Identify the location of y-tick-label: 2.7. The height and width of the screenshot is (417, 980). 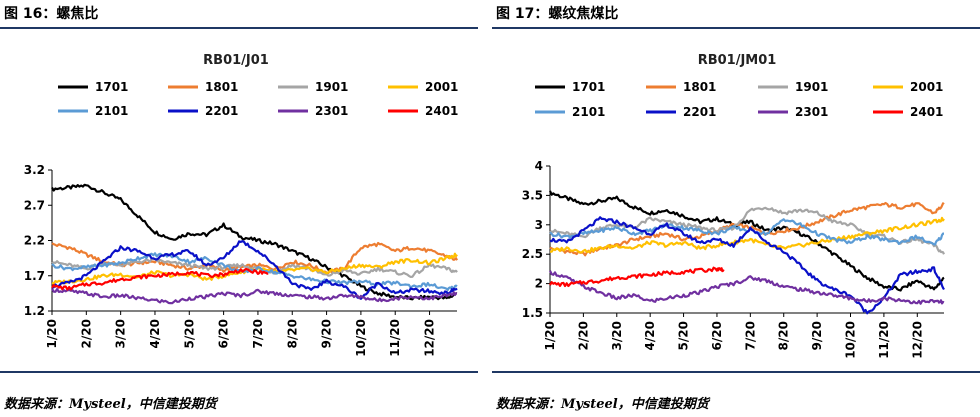
(34, 205).